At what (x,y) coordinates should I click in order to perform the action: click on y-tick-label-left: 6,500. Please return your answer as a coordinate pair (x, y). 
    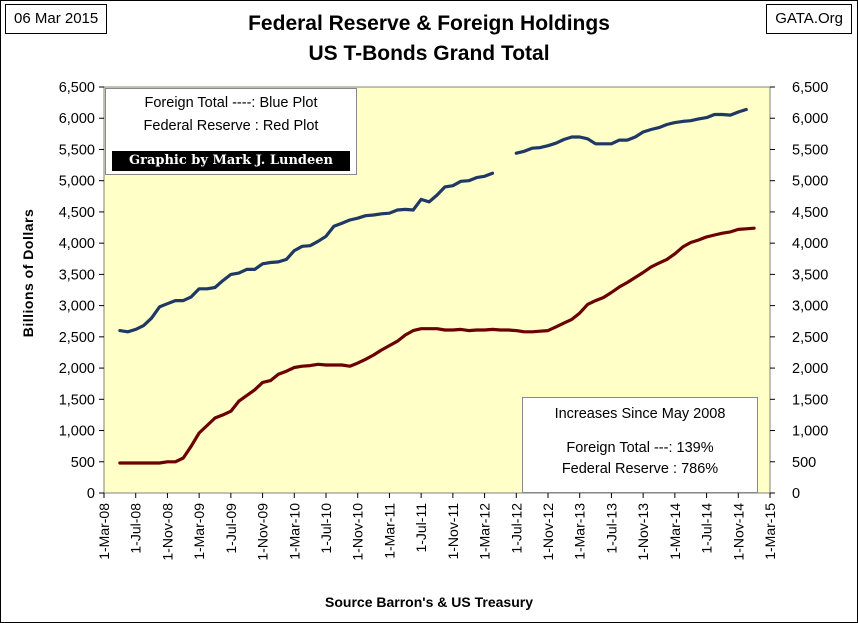
    Looking at the image, I should click on (77, 88).